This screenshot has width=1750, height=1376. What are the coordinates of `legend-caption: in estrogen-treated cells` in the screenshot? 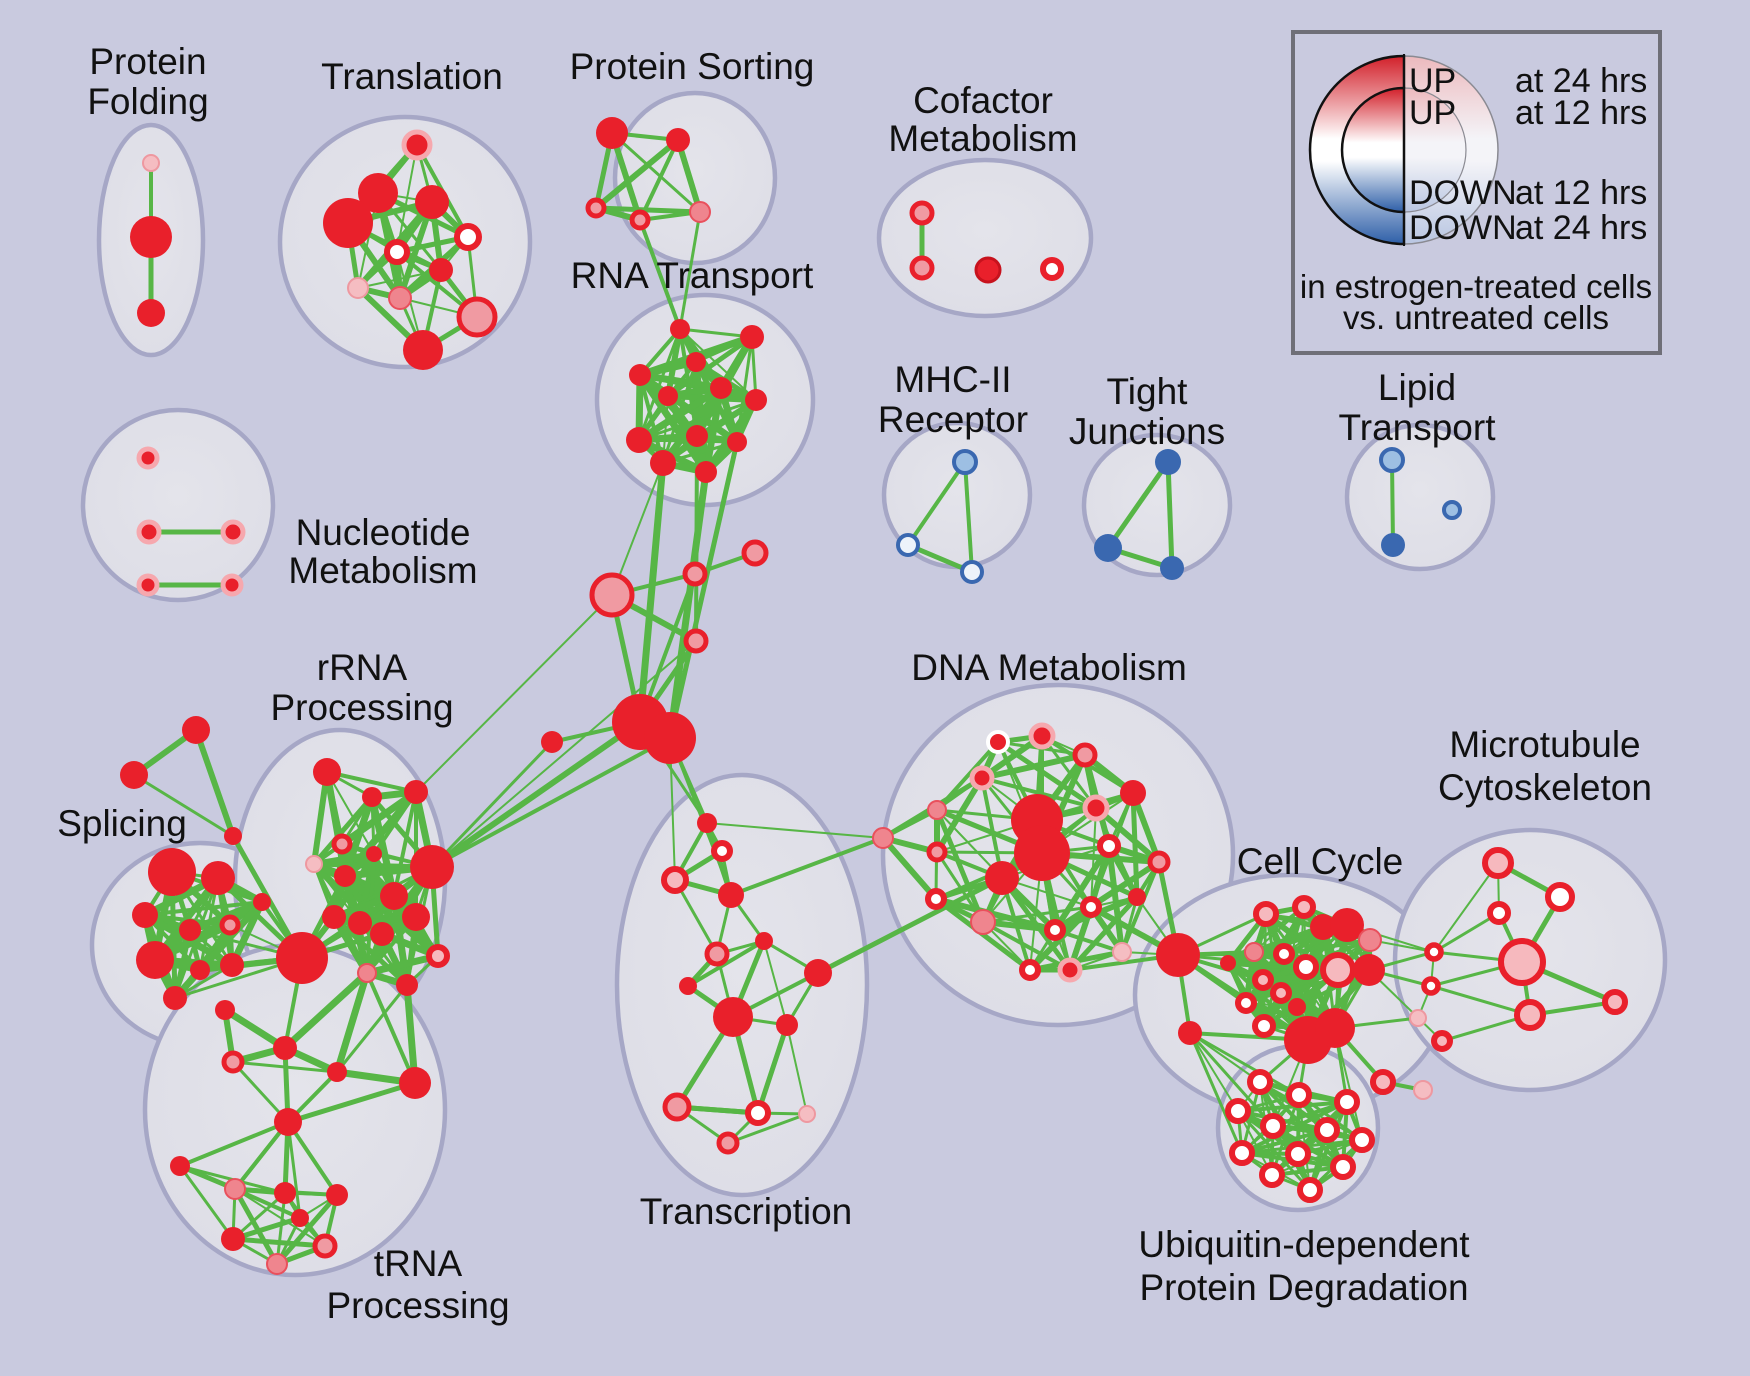 It's located at (1476, 286).